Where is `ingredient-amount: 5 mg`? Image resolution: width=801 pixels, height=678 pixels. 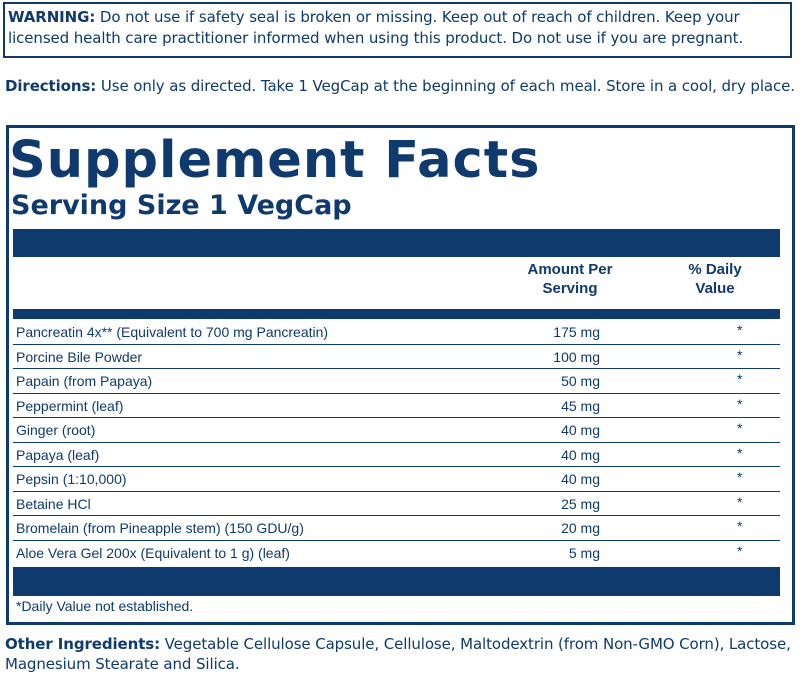 ingredient-amount: 5 mg is located at coordinates (584, 552).